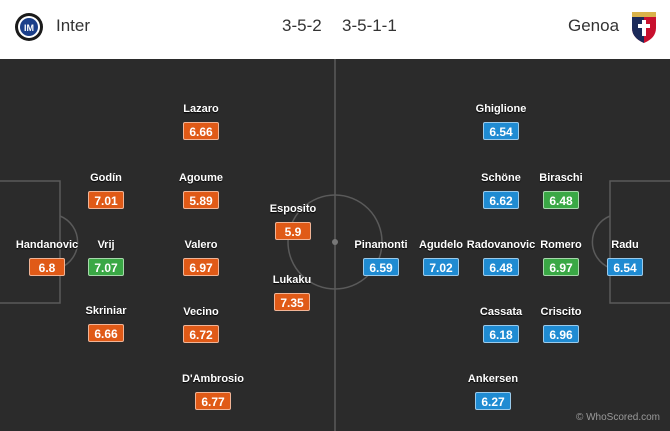 The height and width of the screenshot is (431, 670). What do you see at coordinates (292, 280) in the screenshot?
I see `player-name: Lukaku` at bounding box center [292, 280].